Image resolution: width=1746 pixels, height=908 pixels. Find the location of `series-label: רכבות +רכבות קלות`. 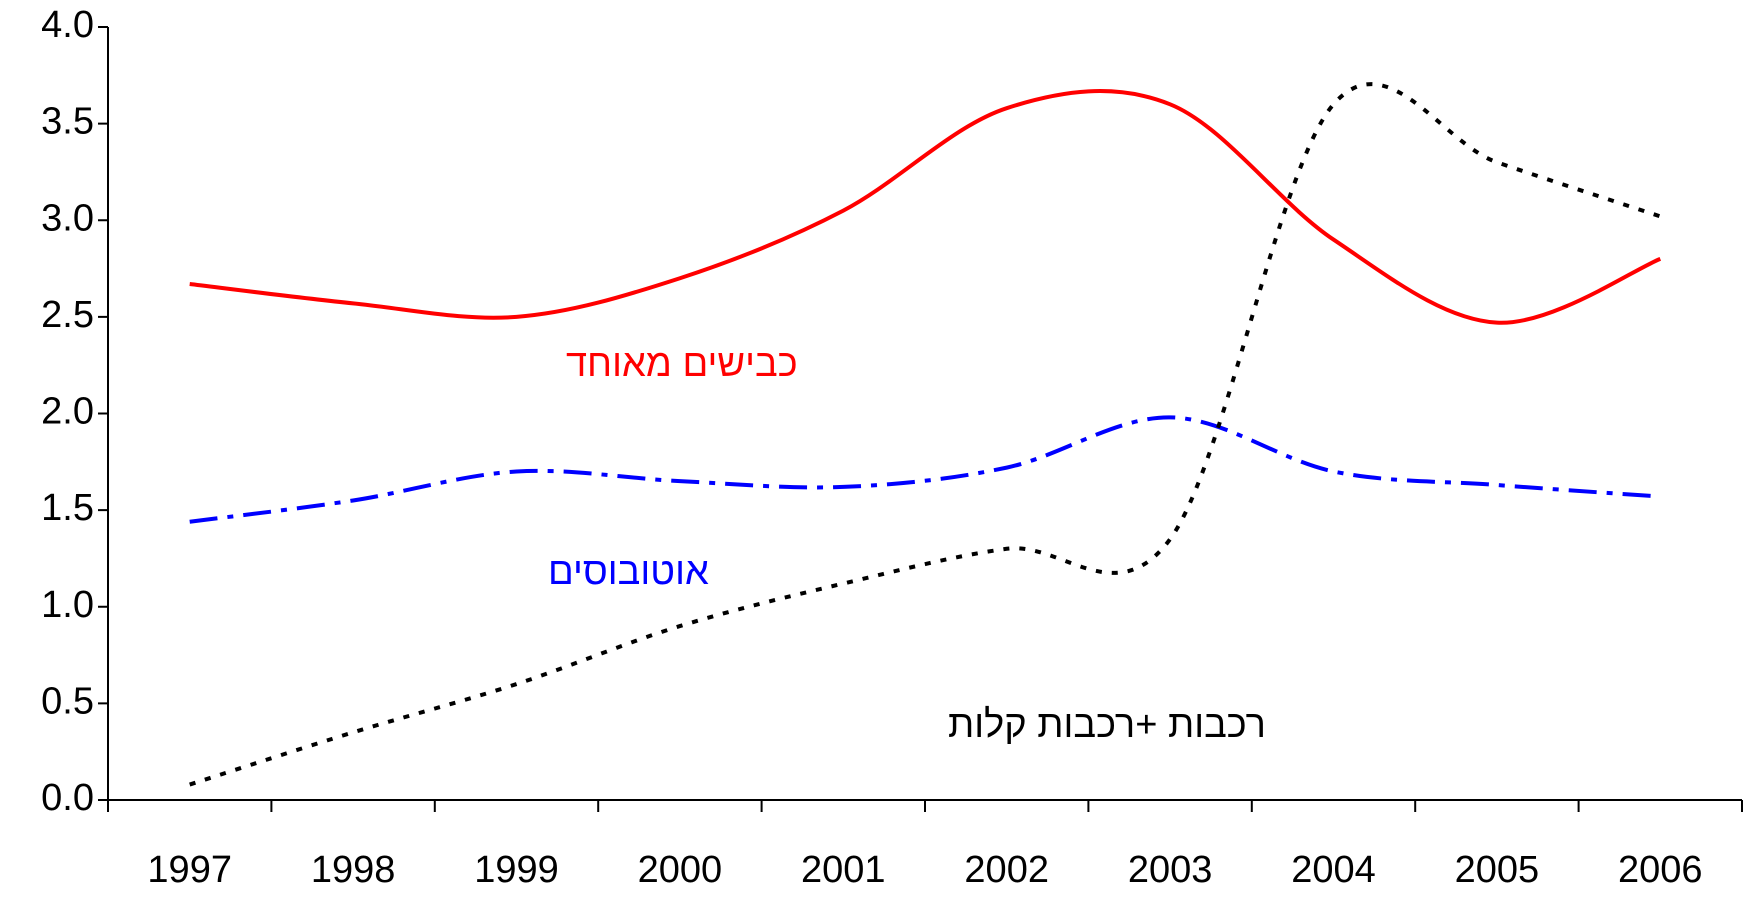

series-label: רכבות +רכבות קלות is located at coordinates (1107, 725).